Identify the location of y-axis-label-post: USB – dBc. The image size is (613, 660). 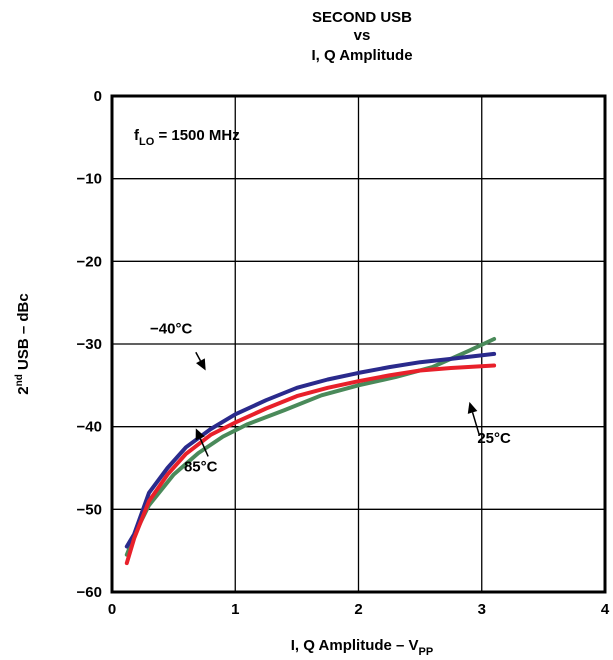
(23, 333).